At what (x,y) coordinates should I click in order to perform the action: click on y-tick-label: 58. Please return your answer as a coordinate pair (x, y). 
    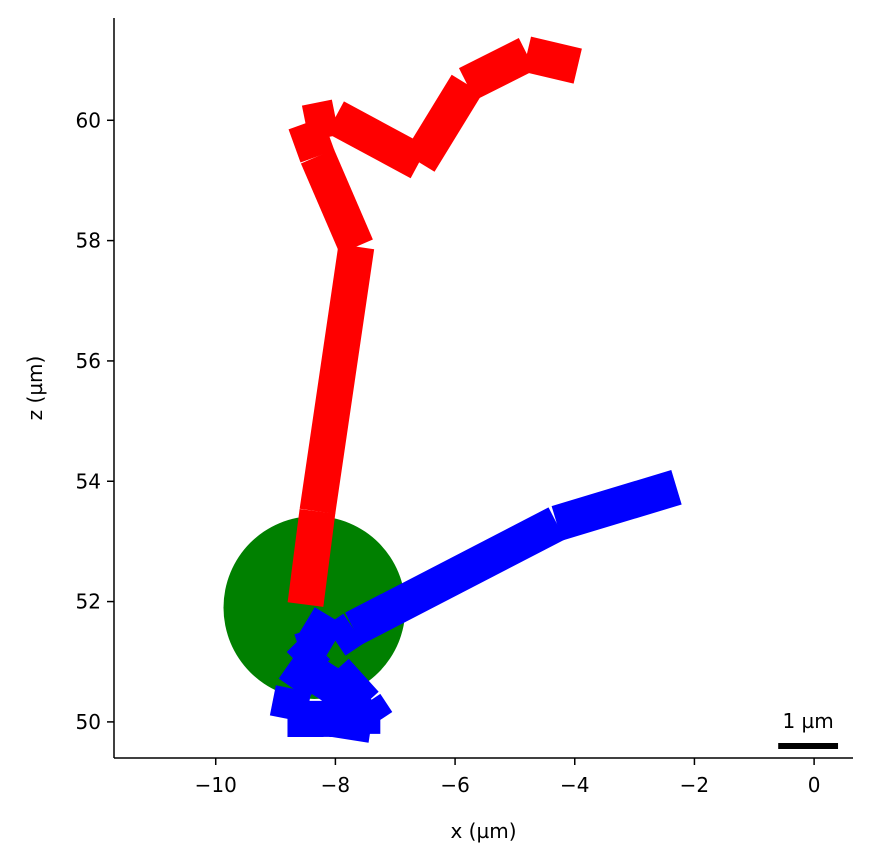
    Looking at the image, I should click on (88, 241).